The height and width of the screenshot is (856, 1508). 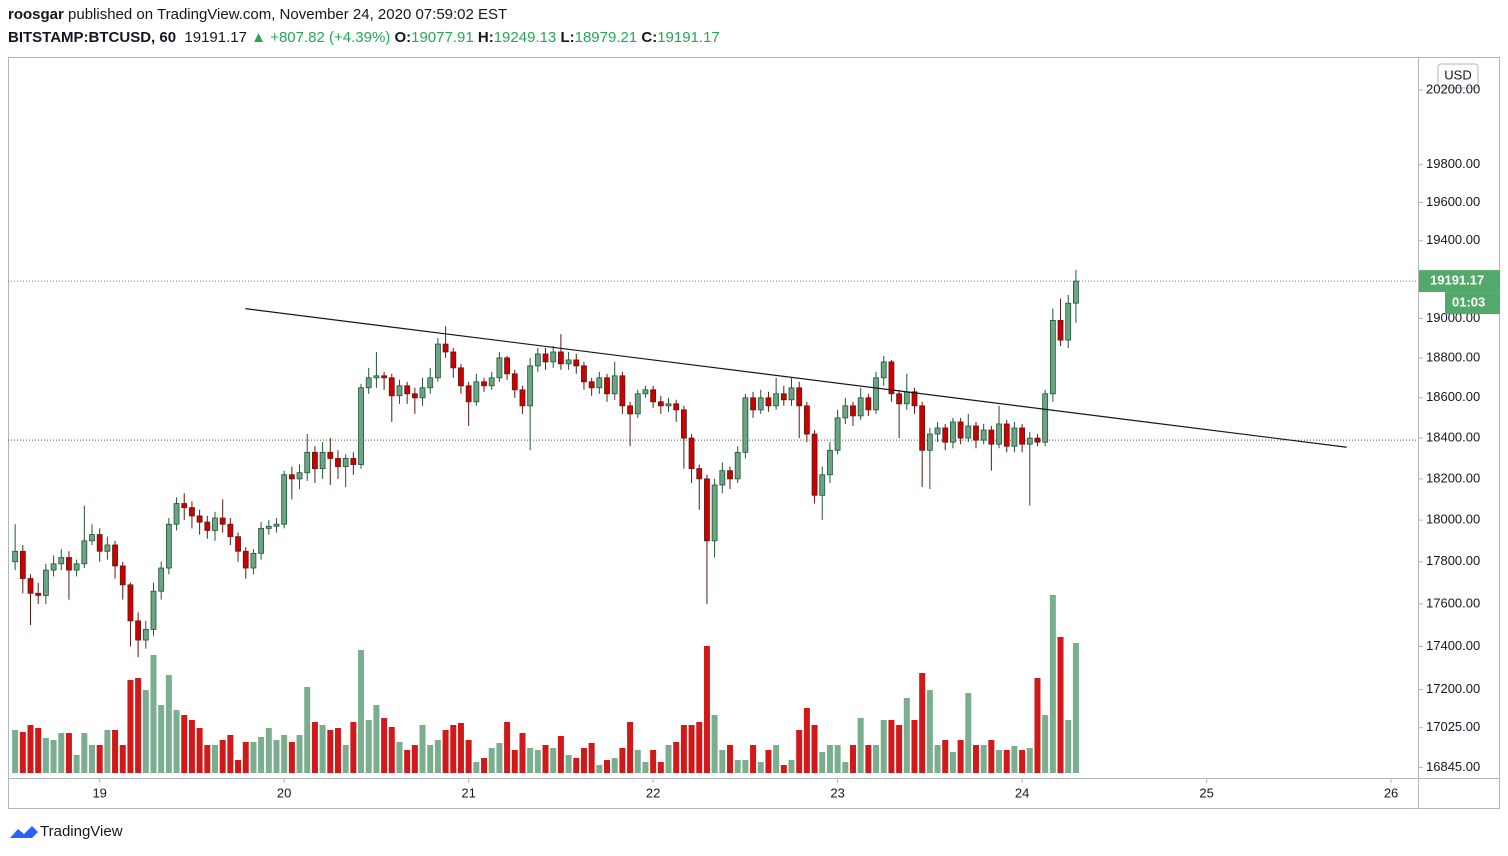 What do you see at coordinates (36, 14) in the screenshot?
I see `publisher: roosgar` at bounding box center [36, 14].